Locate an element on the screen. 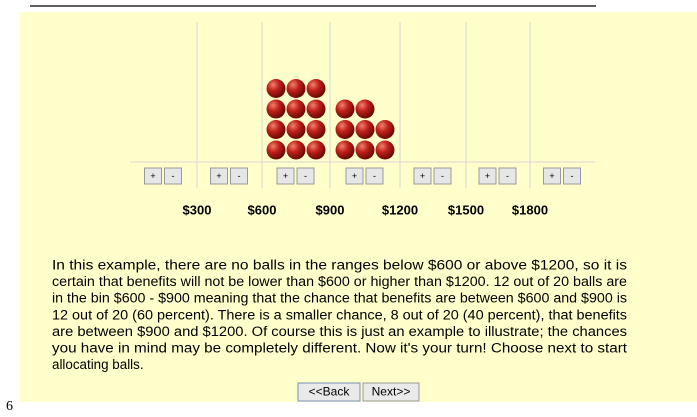 The height and width of the screenshot is (417, 697). page-number: 6 is located at coordinates (9, 406).